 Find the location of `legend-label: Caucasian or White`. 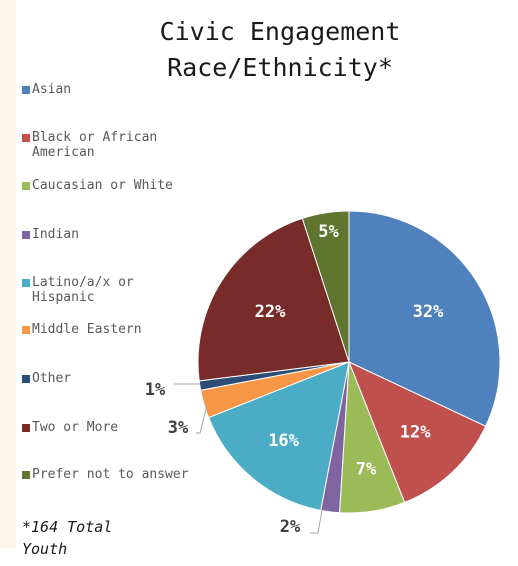

legend-label: Caucasian or White is located at coordinates (102, 185).